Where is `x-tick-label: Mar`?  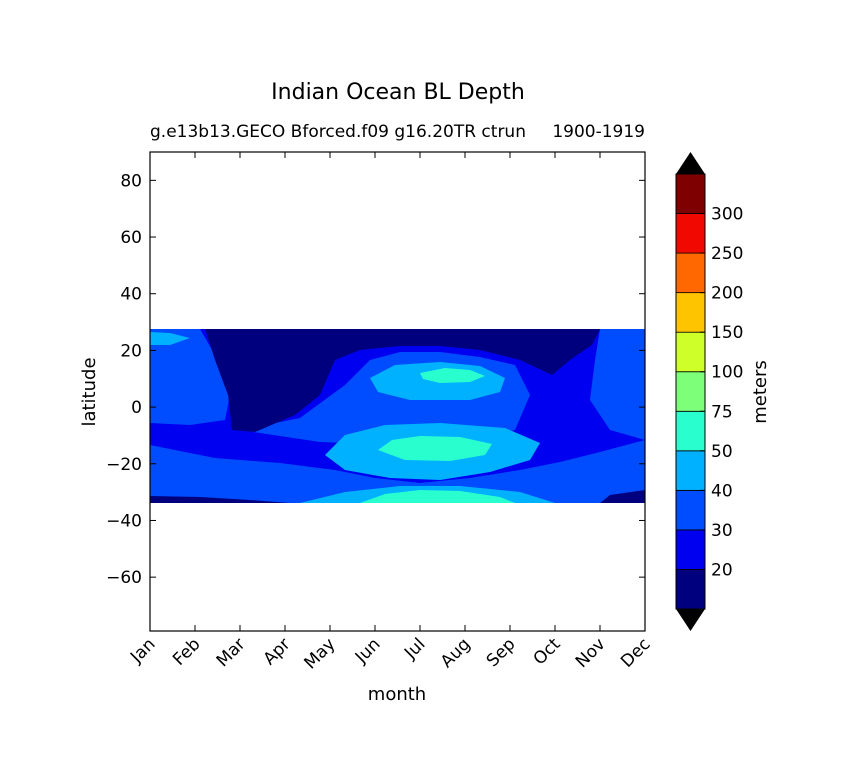
x-tick-label: Mar is located at coordinates (231, 652).